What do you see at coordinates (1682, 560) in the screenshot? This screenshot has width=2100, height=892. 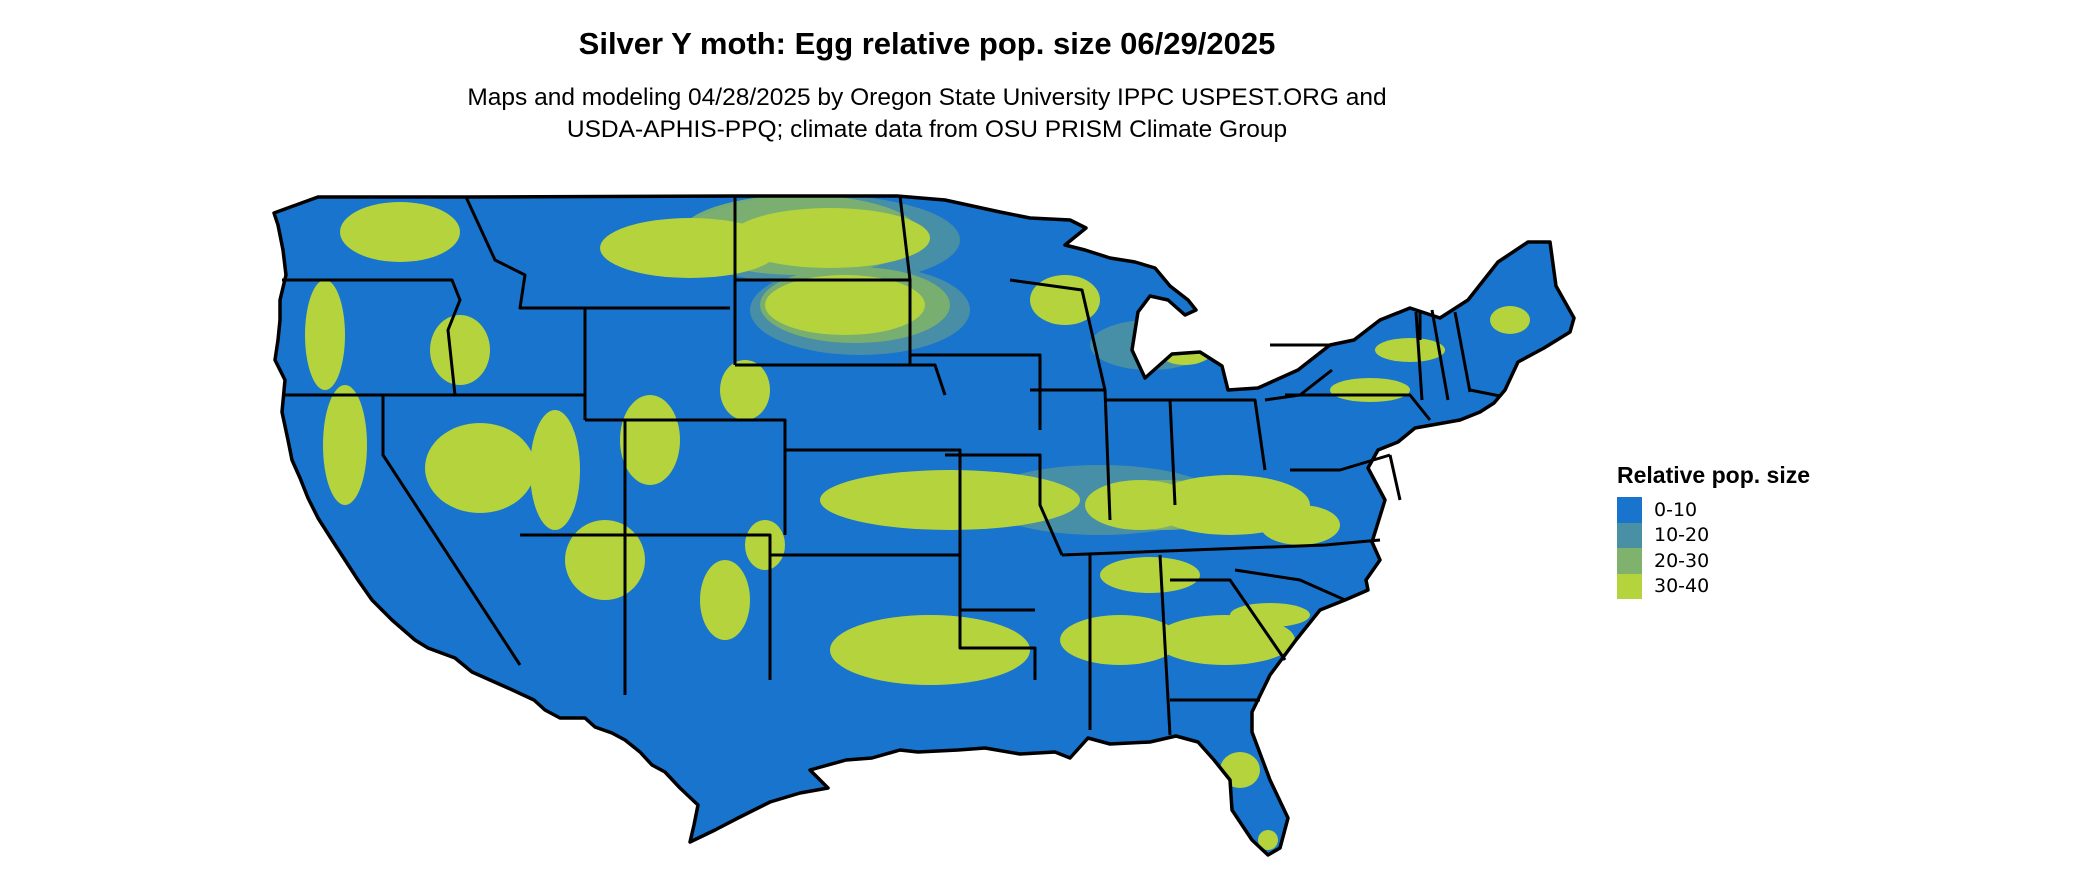 I see `legend-label: 20-30` at bounding box center [1682, 560].